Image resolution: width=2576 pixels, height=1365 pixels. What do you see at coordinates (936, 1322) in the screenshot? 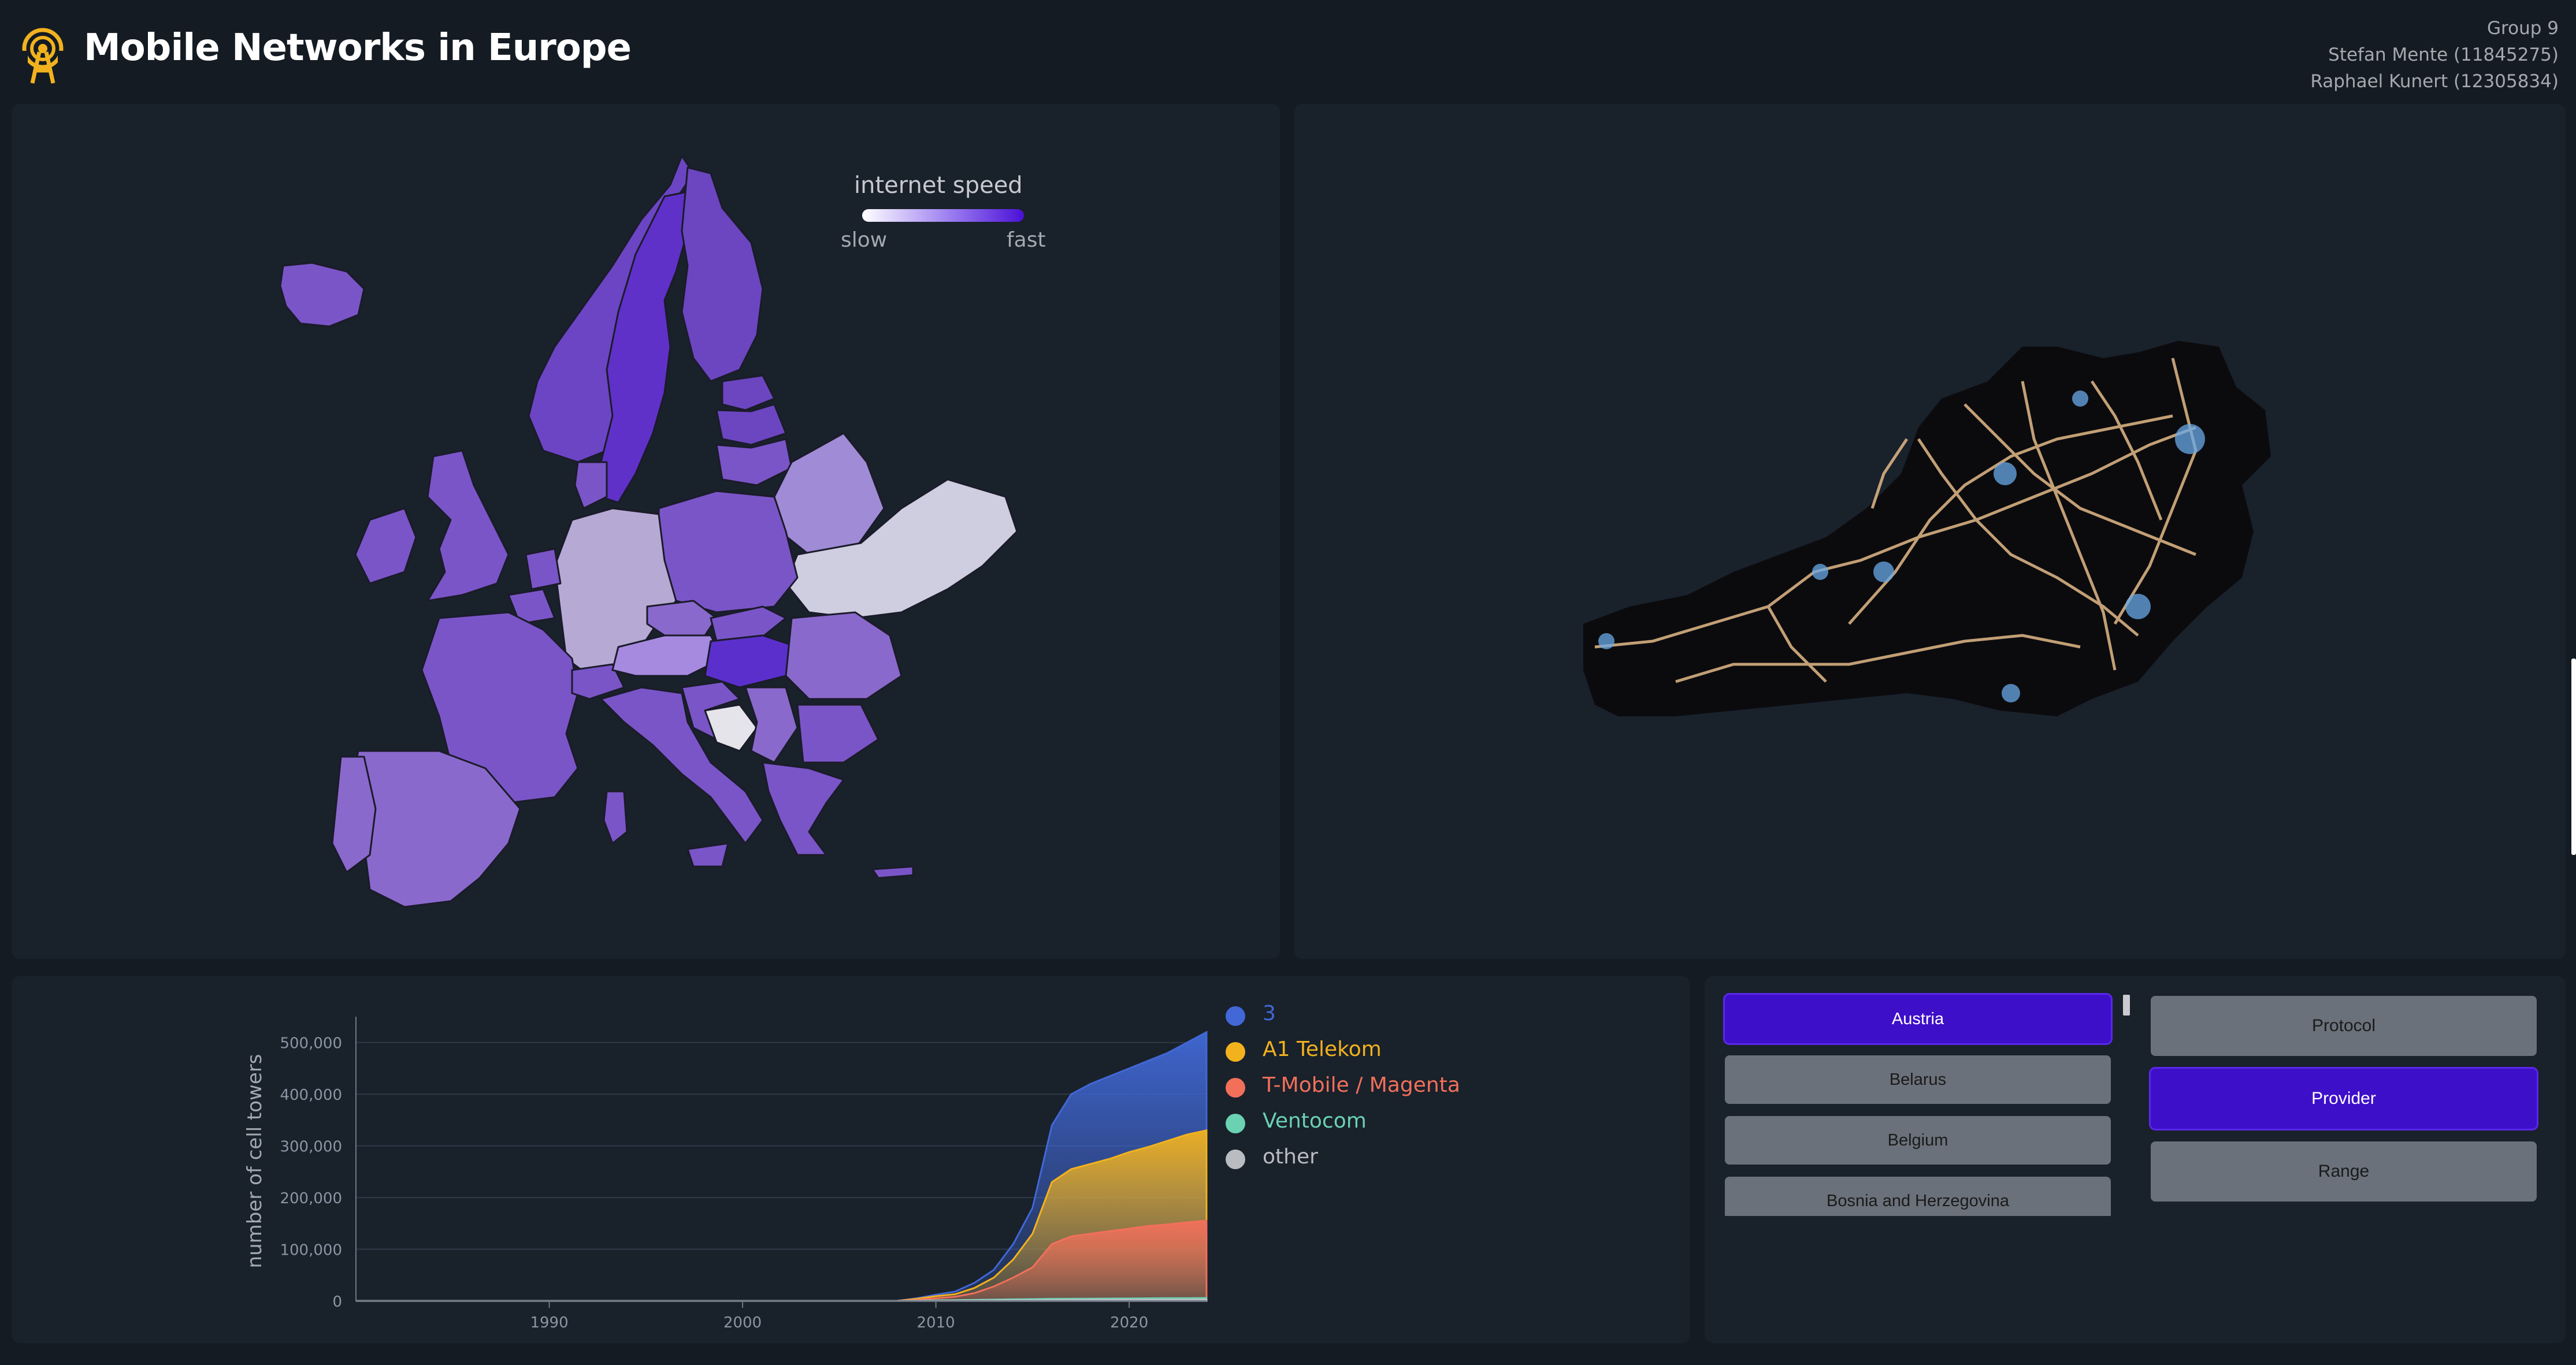
I see `chart-x-tick-label: 2010` at bounding box center [936, 1322].